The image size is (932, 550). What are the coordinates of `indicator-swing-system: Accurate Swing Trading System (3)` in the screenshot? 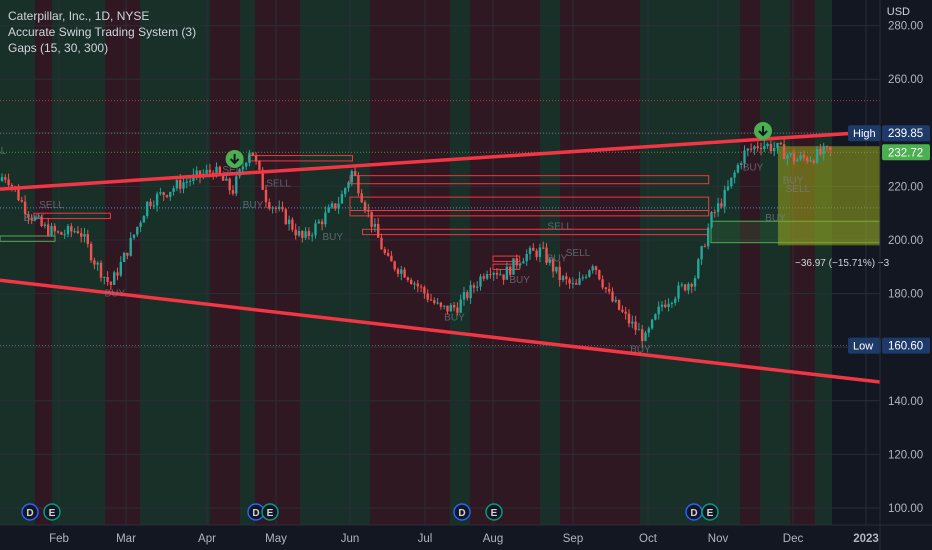 It's located at (102, 32).